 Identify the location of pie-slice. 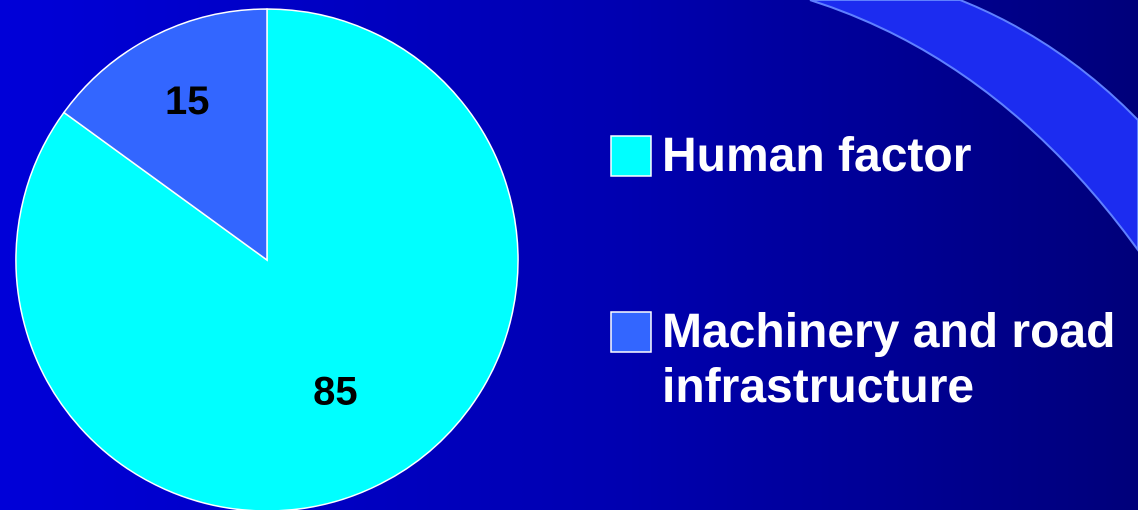
(165, 135).